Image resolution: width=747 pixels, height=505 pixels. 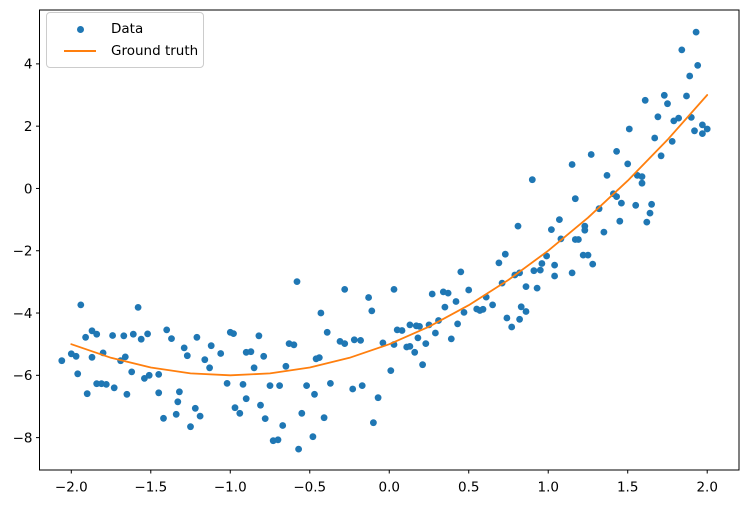 I want to click on legend: Data Ground truth, so click(x=125, y=40).